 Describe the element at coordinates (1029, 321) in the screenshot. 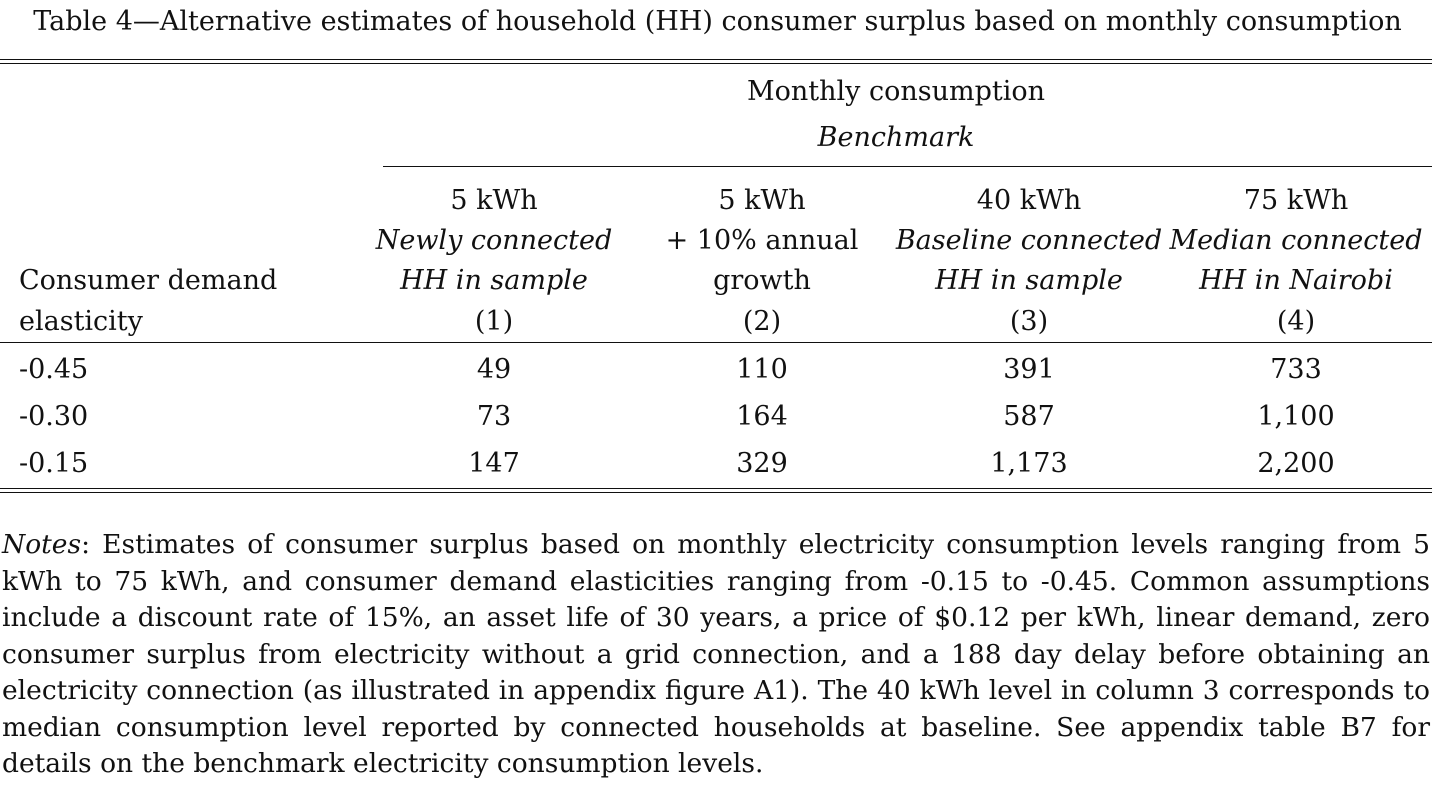

I see `column-3-number: (3)` at that location.